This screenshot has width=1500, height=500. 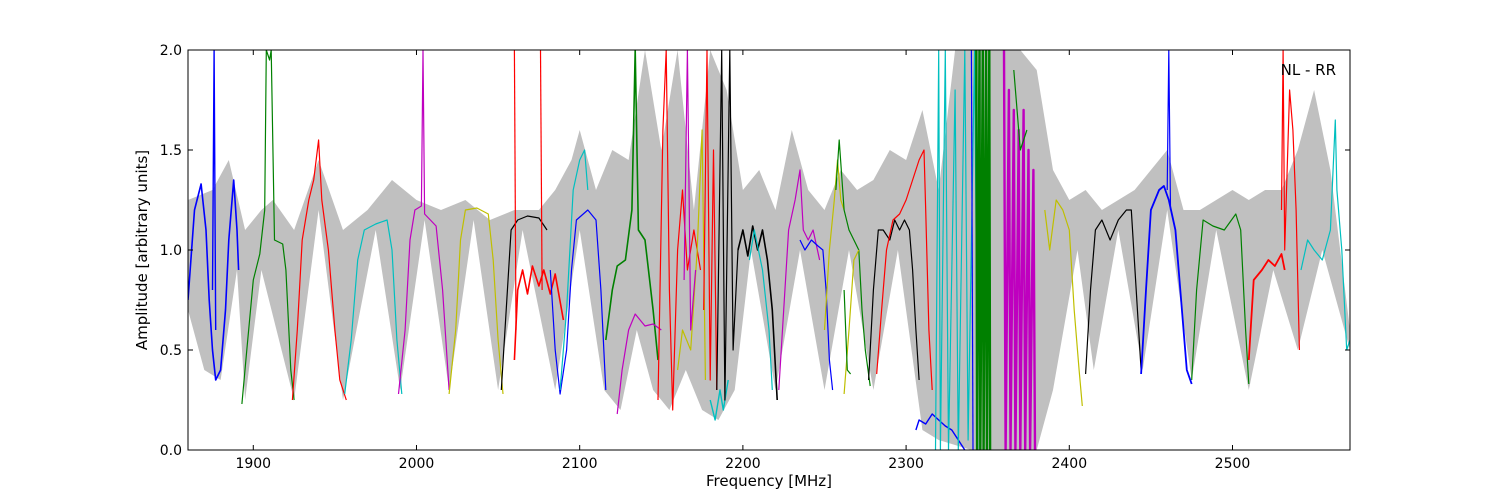 I want to click on x-axis-label: Frequency [MHz], so click(x=769, y=481).